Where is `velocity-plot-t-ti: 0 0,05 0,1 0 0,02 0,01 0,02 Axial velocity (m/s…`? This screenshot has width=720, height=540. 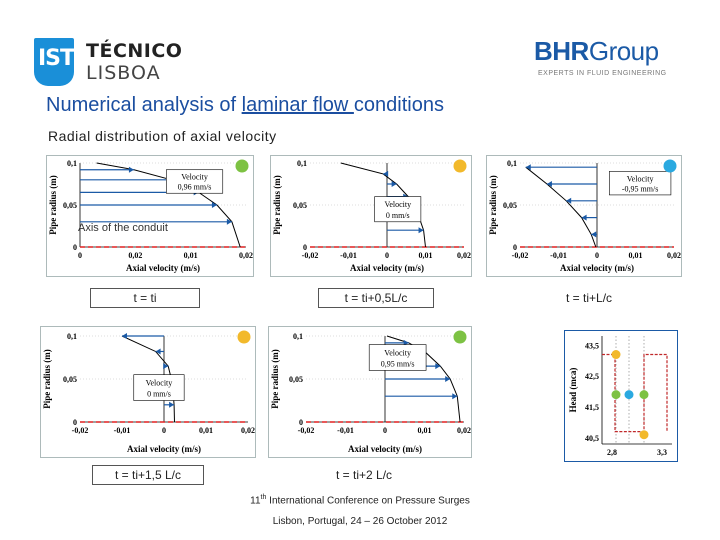 velocity-plot-t-ti: 0 0,05 0,1 0 0,02 0,01 0,02 Axial velocity (m/s… is located at coordinates (150, 216).